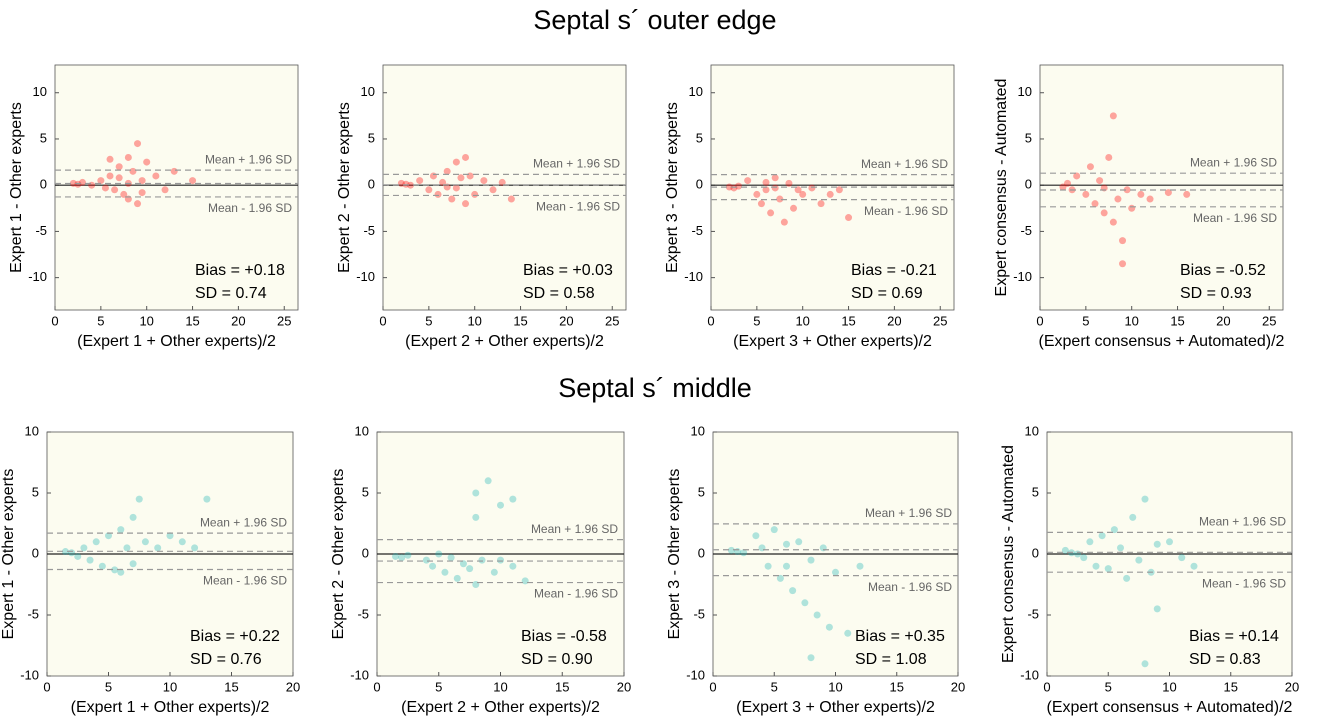 The width and height of the screenshot is (1318, 721). Describe the element at coordinates (568, 270) in the screenshot. I see `bias-text: Bias = +0.03` at that location.